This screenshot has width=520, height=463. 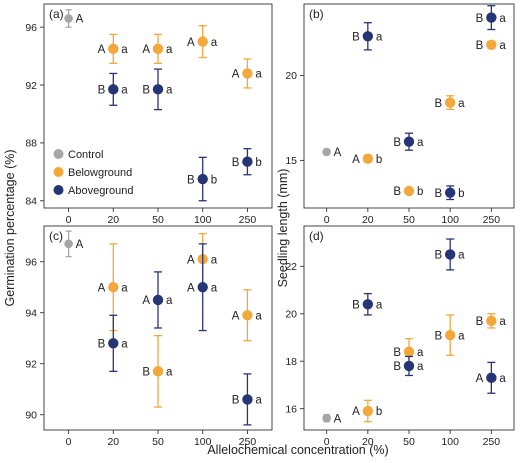 What do you see at coordinates (31, 263) in the screenshot?
I see `y-tick-label: 96` at bounding box center [31, 263].